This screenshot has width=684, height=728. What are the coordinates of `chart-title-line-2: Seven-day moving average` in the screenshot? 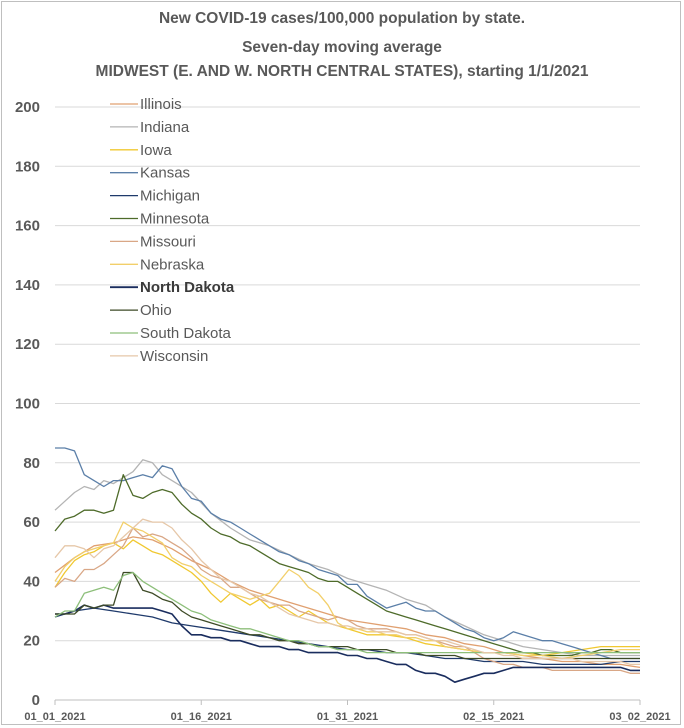 It's located at (342, 47).